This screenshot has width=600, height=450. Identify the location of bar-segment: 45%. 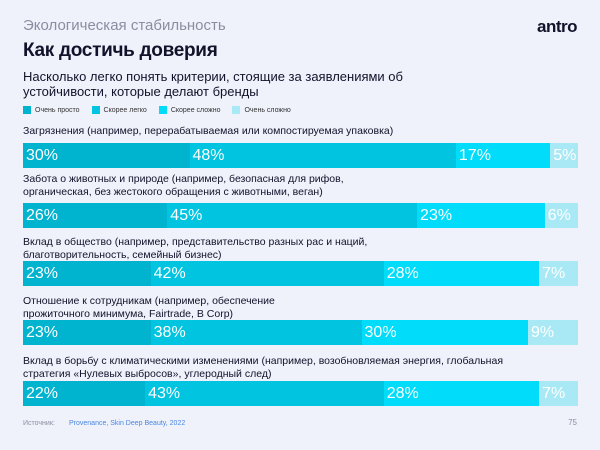
(292, 215).